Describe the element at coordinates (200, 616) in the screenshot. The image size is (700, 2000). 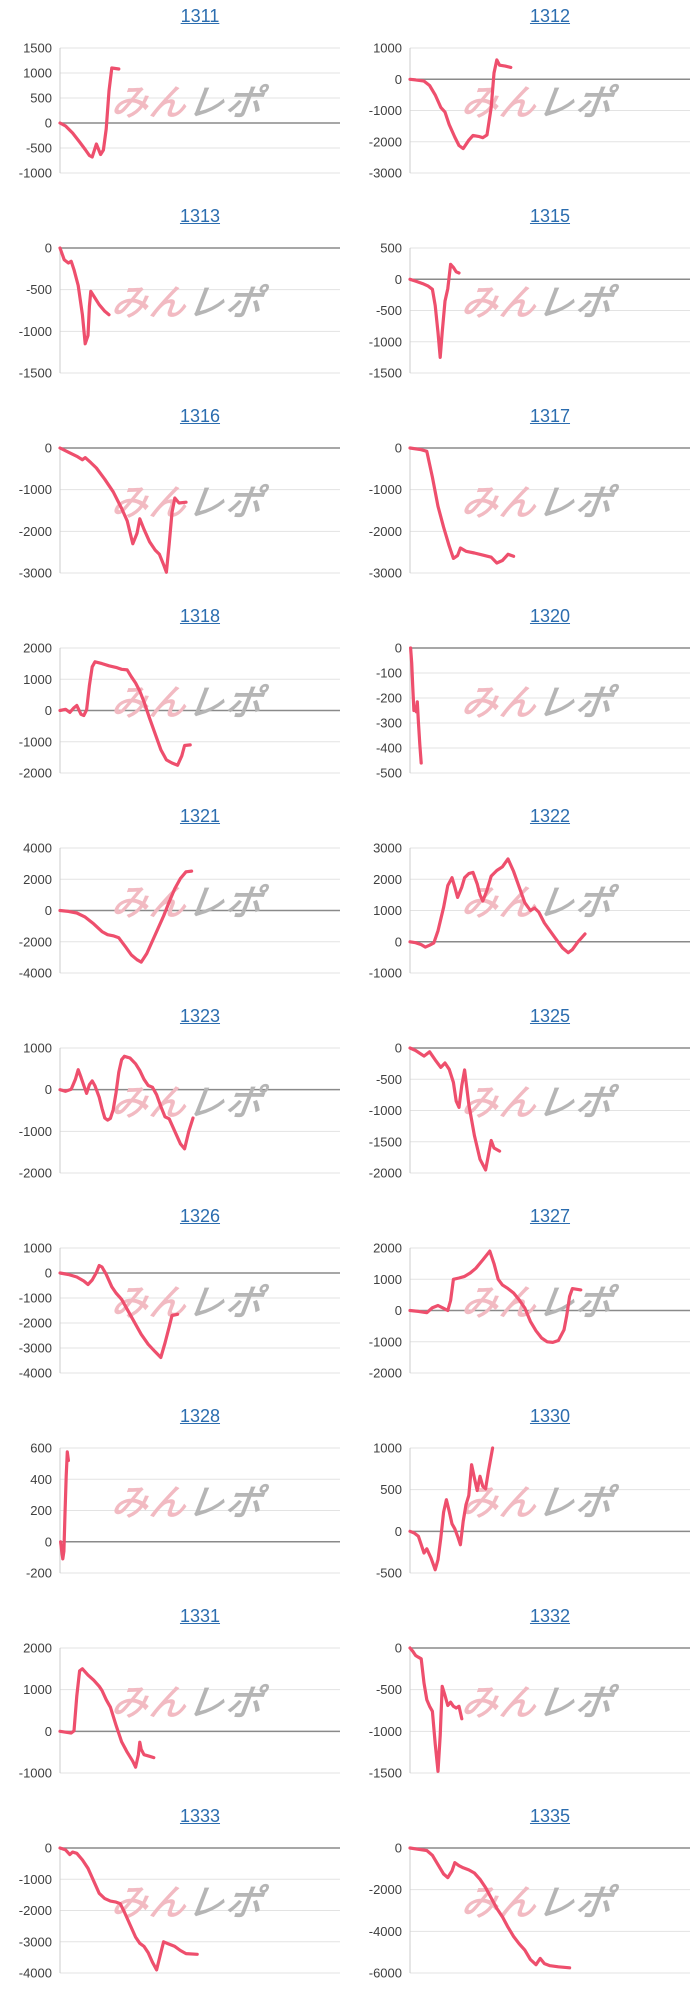
I see `chart-title-link: 1318` at that location.